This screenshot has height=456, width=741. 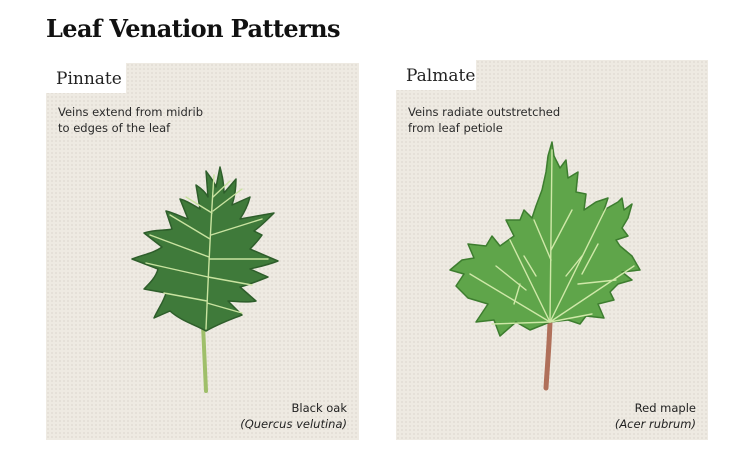 I want to click on oak-leaf-icon, so click(x=205, y=279).